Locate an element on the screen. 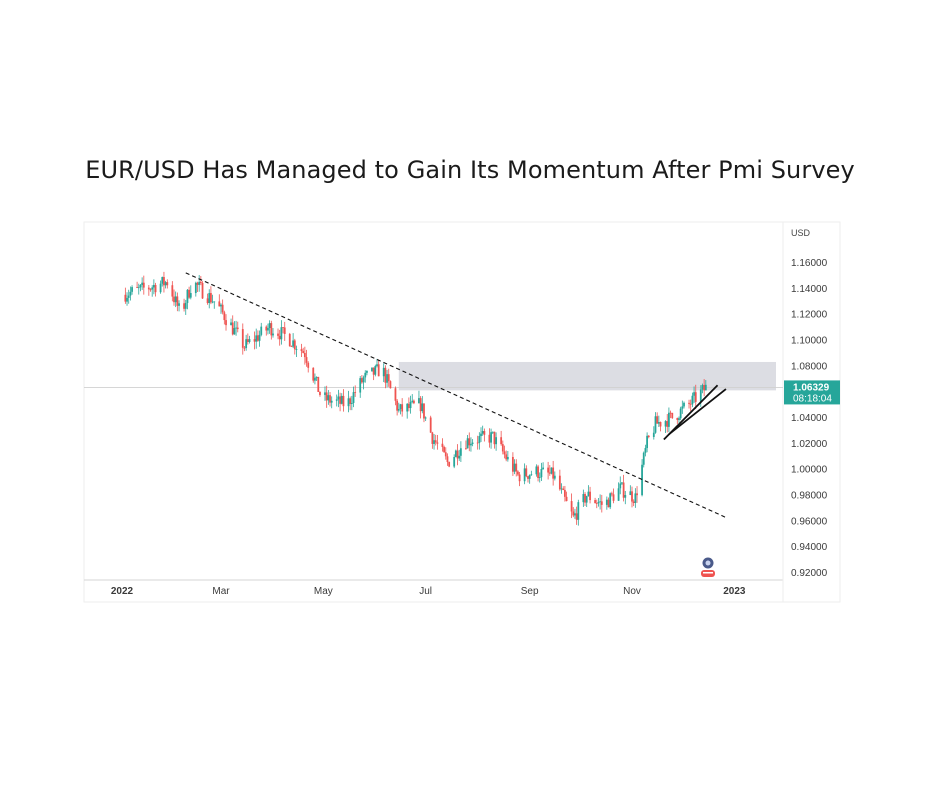 The image size is (940, 793). y-tick-label: 1.14000 is located at coordinates (809, 289).